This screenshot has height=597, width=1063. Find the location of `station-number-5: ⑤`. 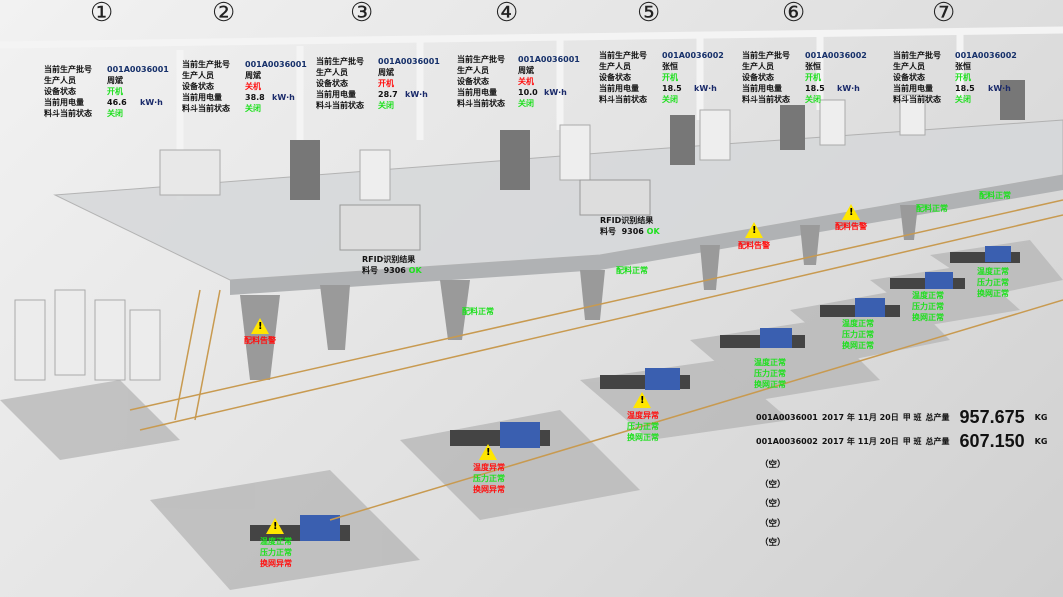

station-number-5: ⑤ is located at coordinates (649, 14).